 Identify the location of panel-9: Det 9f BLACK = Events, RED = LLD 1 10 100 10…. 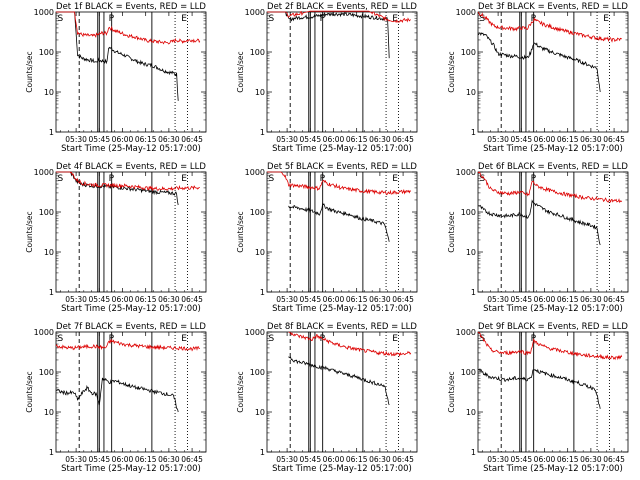
(537, 398).